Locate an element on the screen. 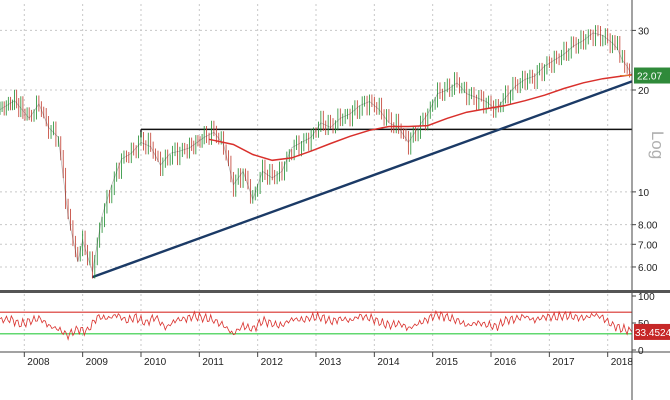  x-tick-label: 2013 is located at coordinates (330, 362).